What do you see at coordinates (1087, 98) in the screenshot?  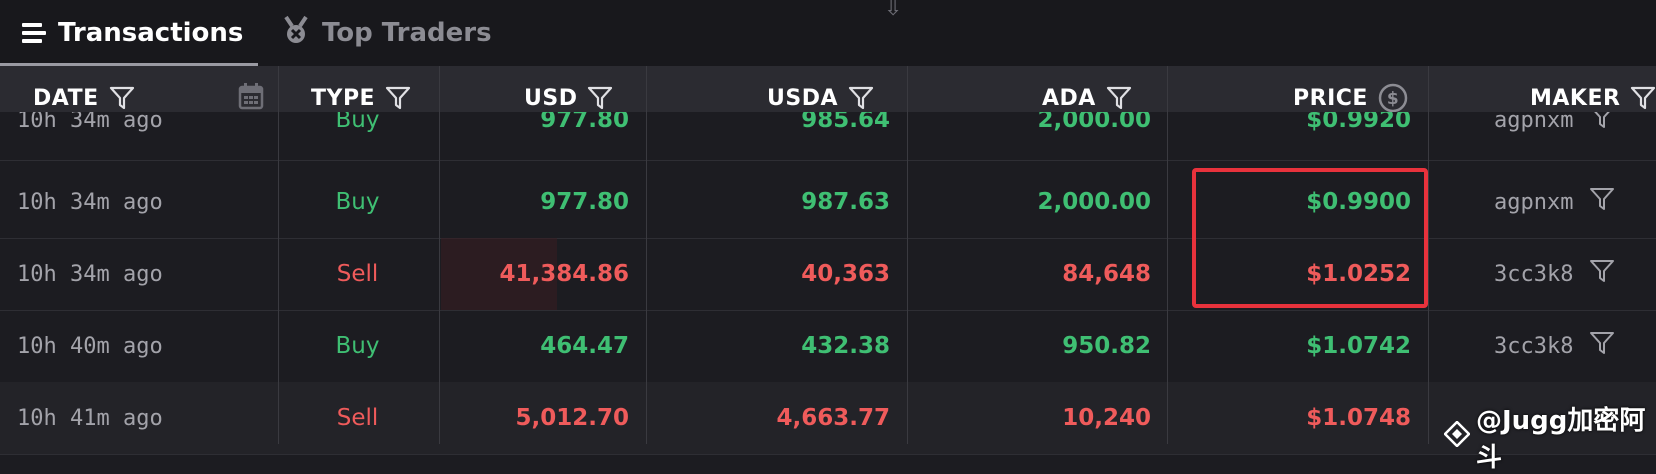 I see `column-header-ada: ADA` at bounding box center [1087, 98].